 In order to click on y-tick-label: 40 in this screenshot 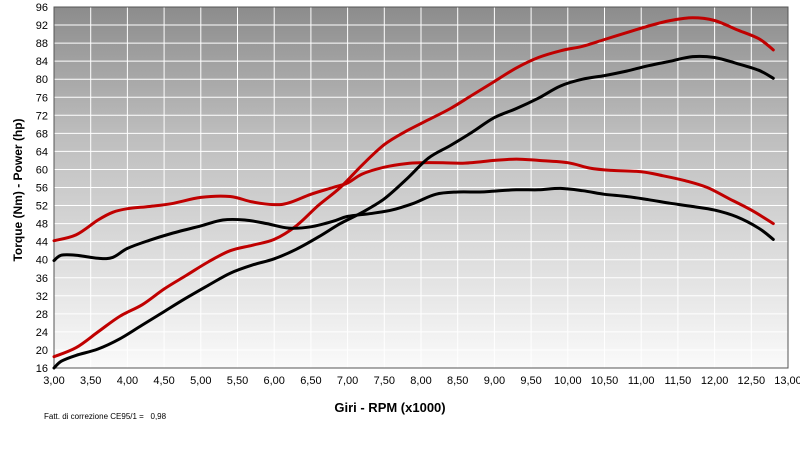, I will do `click(42, 261)`.